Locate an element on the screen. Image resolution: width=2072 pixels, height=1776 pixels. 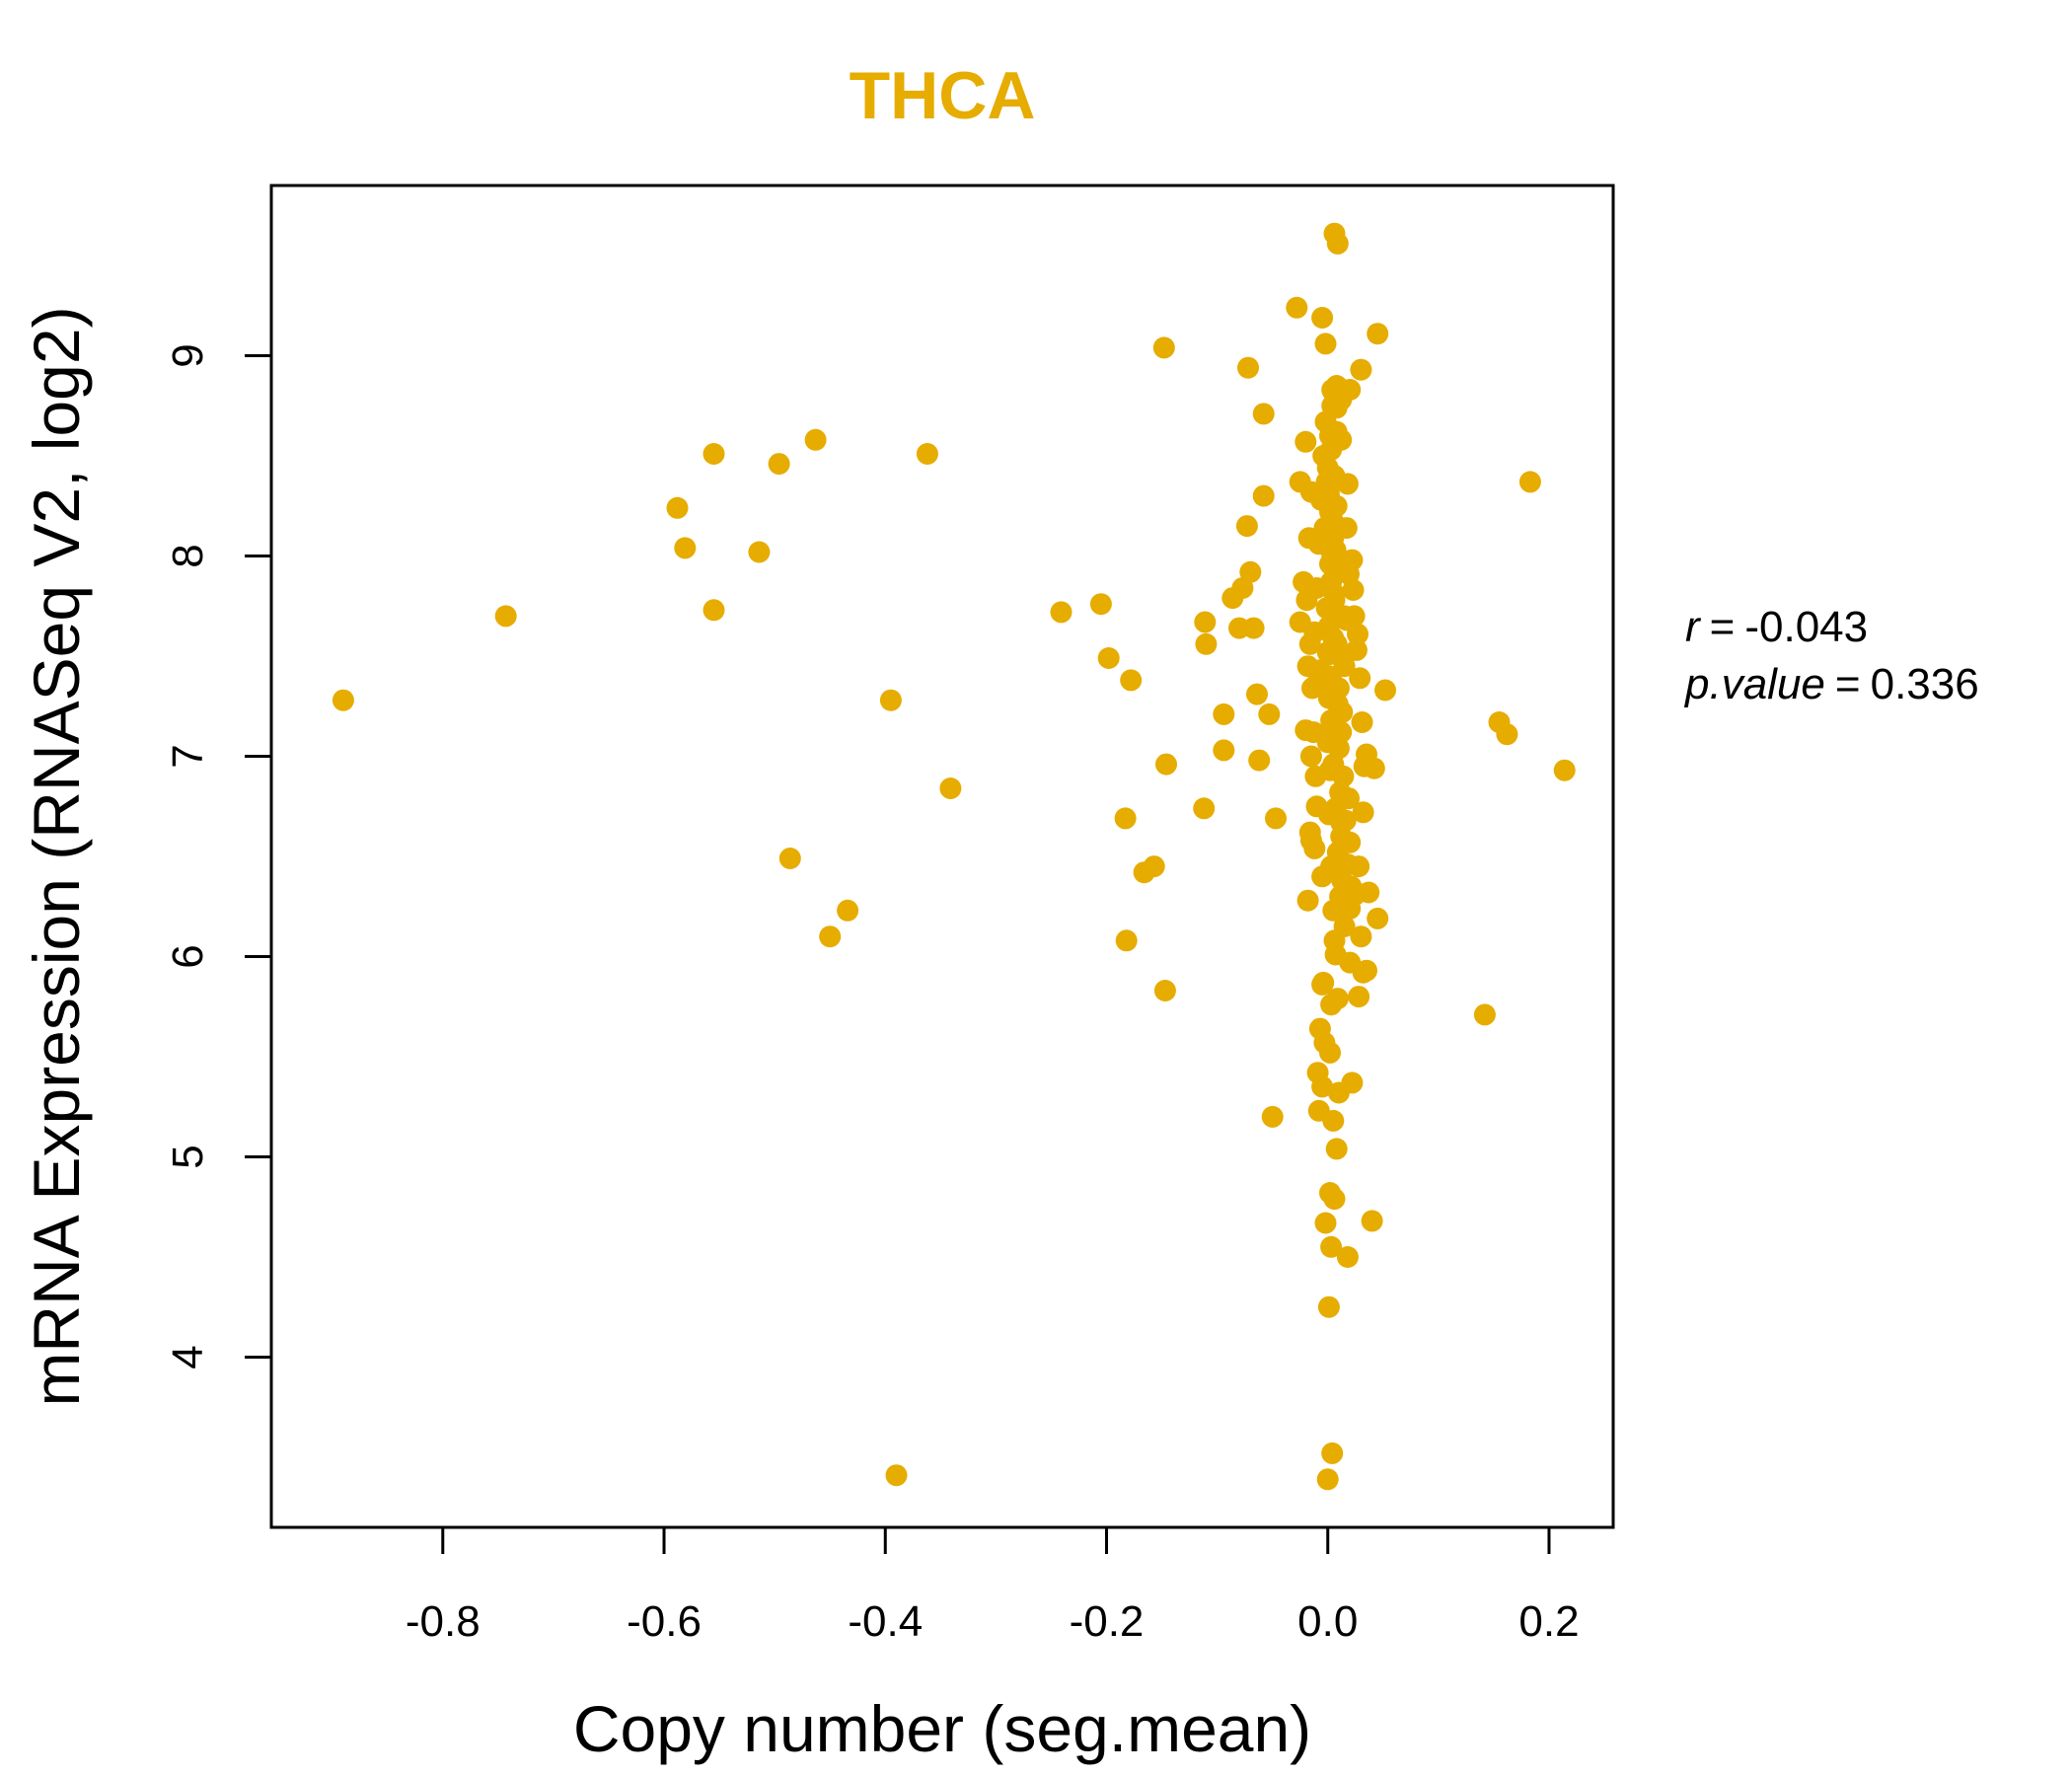
y-tick-label: 7 is located at coordinates (188, 756).